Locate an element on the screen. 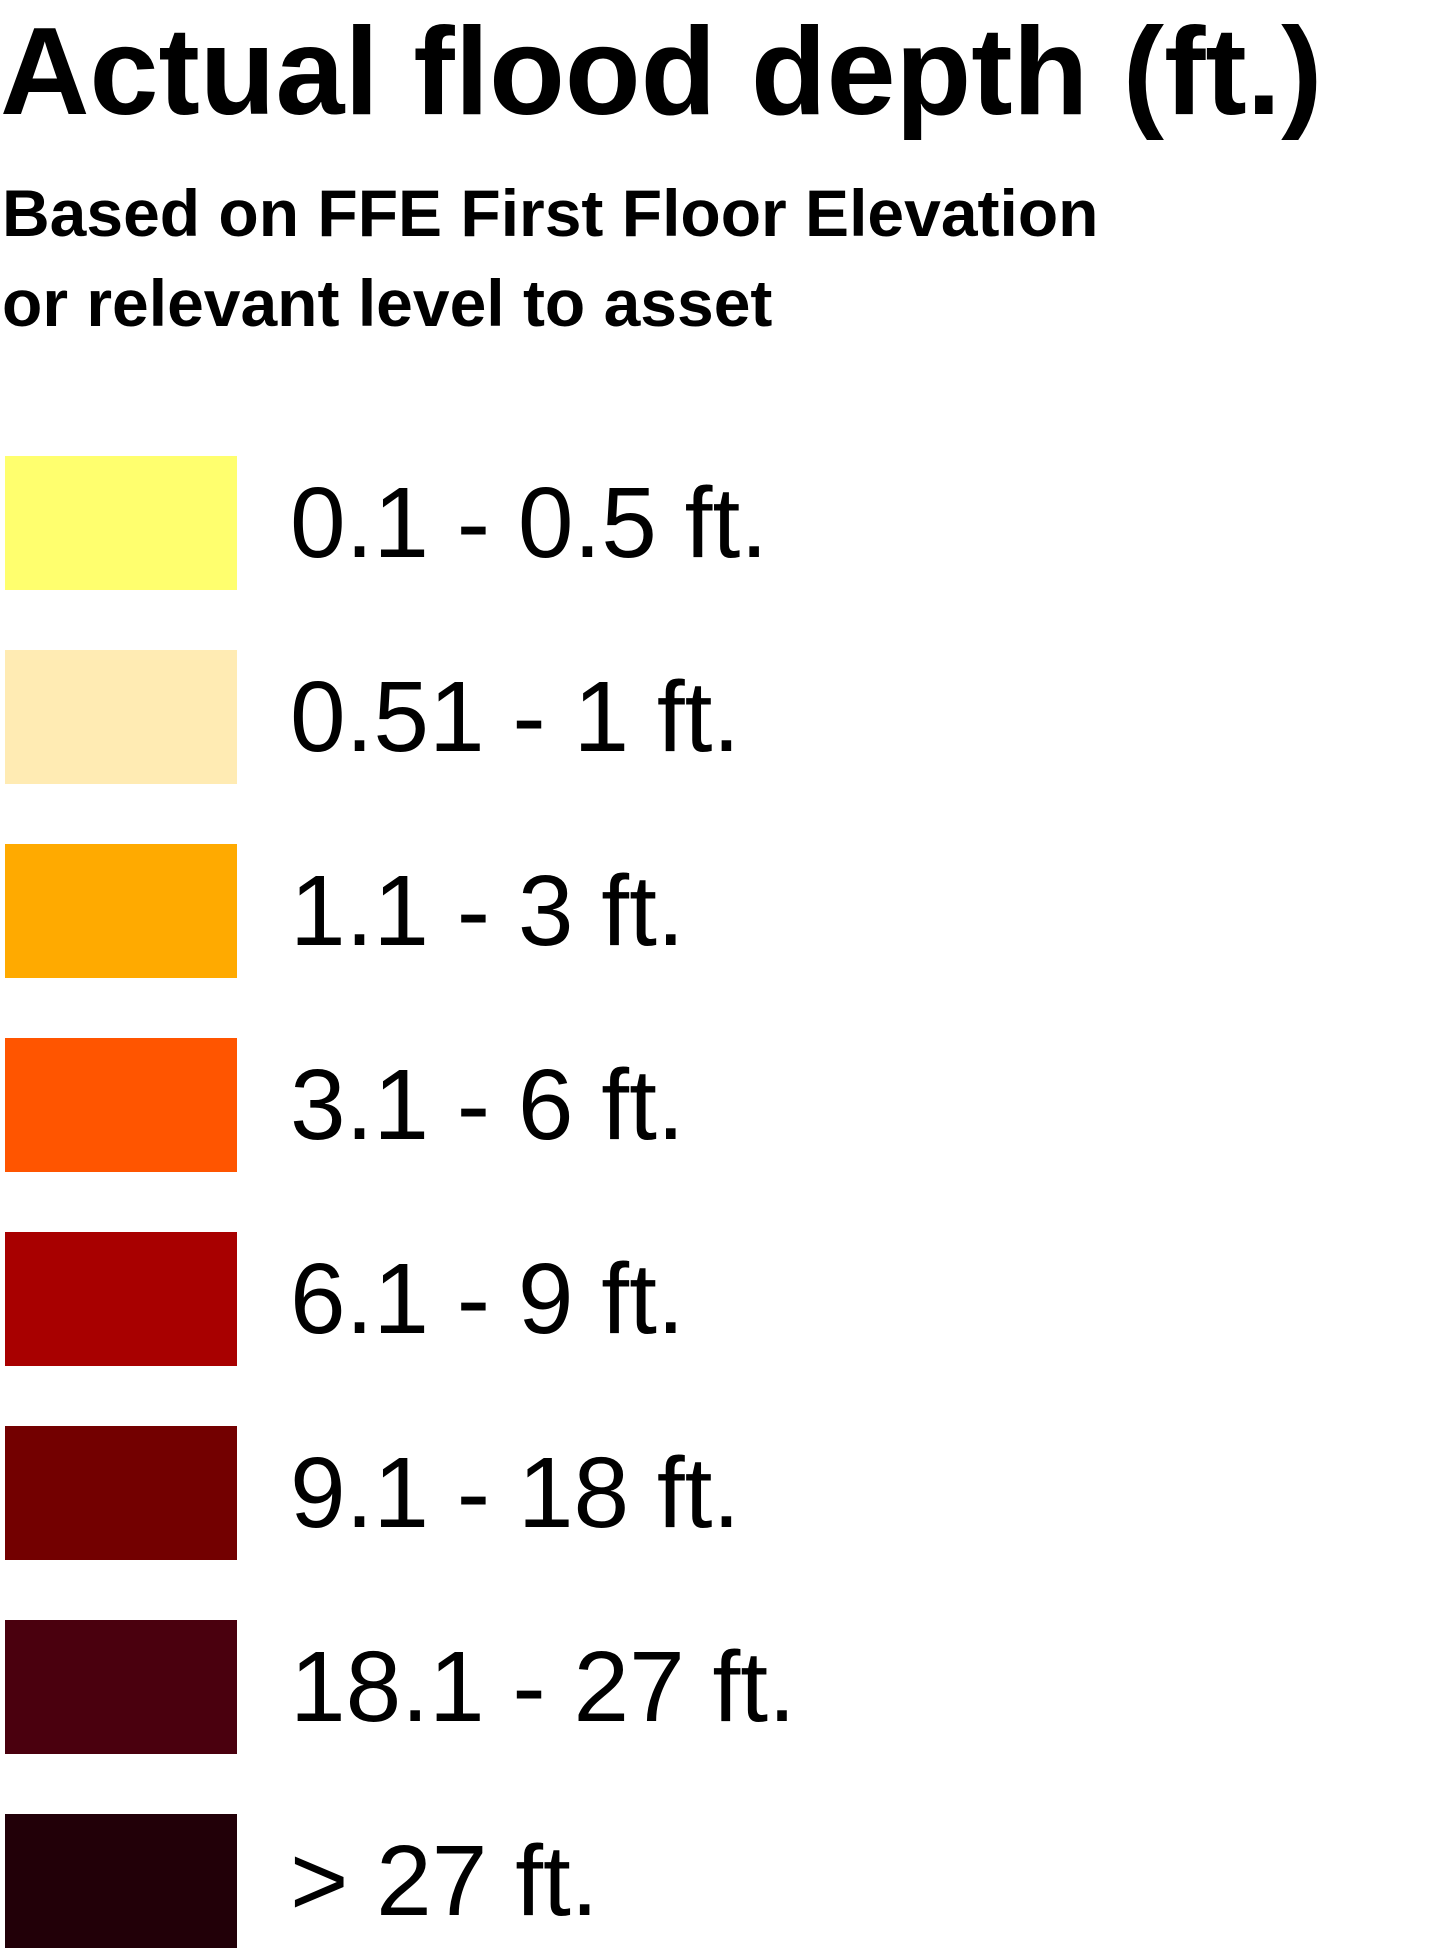 This screenshot has width=1433, height=1959. legend-item-6: 18.1 - 27 ft. is located at coordinates (716, 1687).